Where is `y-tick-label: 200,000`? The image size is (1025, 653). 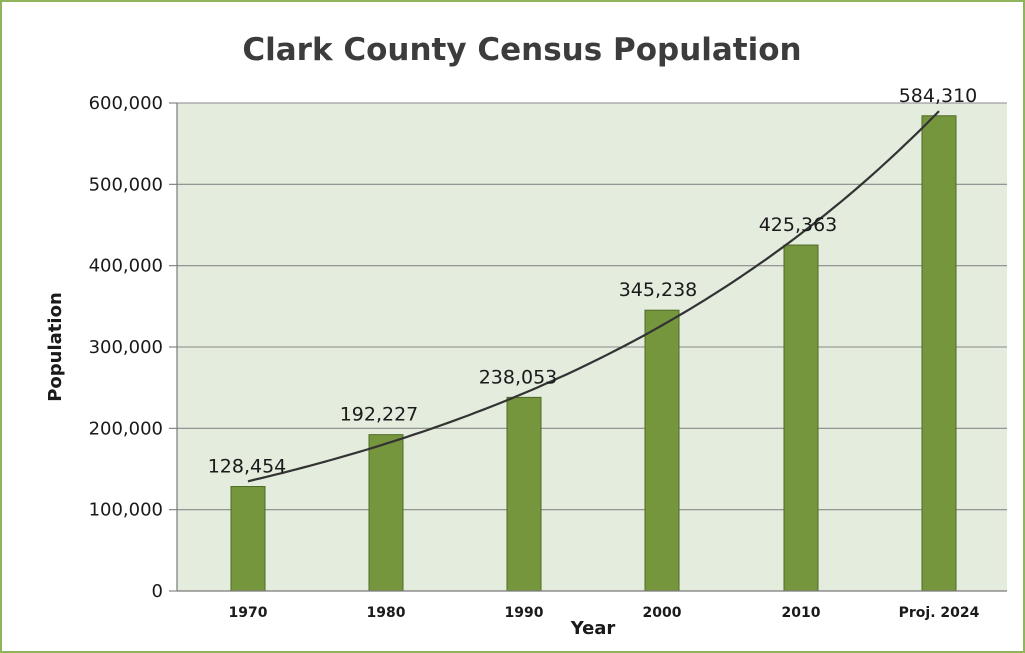
y-tick-label: 200,000 is located at coordinates (126, 428).